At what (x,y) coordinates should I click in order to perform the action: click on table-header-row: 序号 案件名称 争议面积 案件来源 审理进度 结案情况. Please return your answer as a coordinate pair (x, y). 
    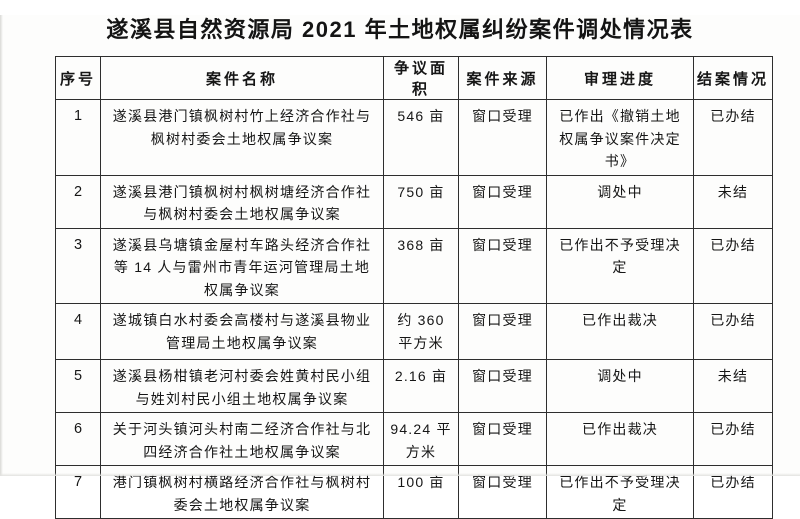
    Looking at the image, I should click on (414, 78).